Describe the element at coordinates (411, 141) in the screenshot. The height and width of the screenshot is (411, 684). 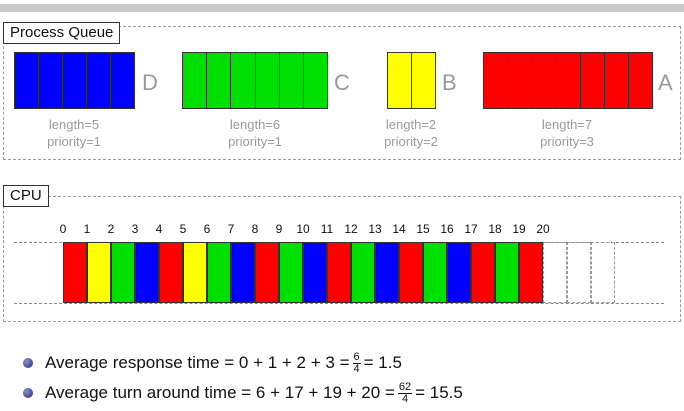
I see `priority-label: priority=2` at that location.